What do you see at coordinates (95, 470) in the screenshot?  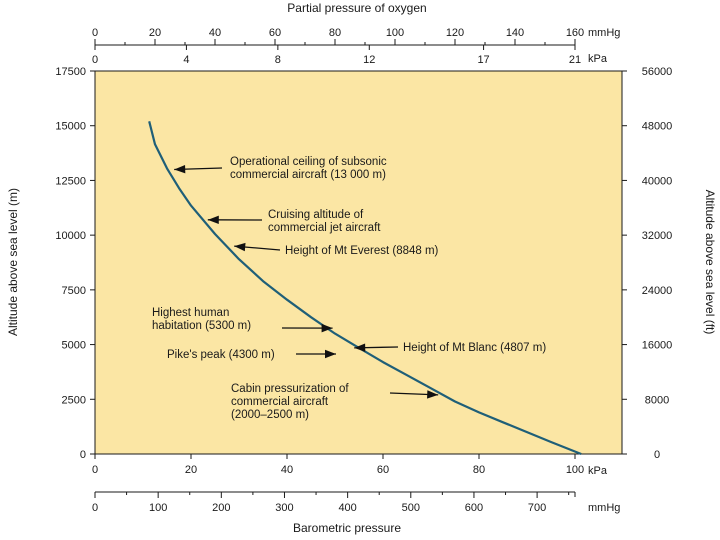 I see `bottom-kpa-tick-label: 0` at bounding box center [95, 470].